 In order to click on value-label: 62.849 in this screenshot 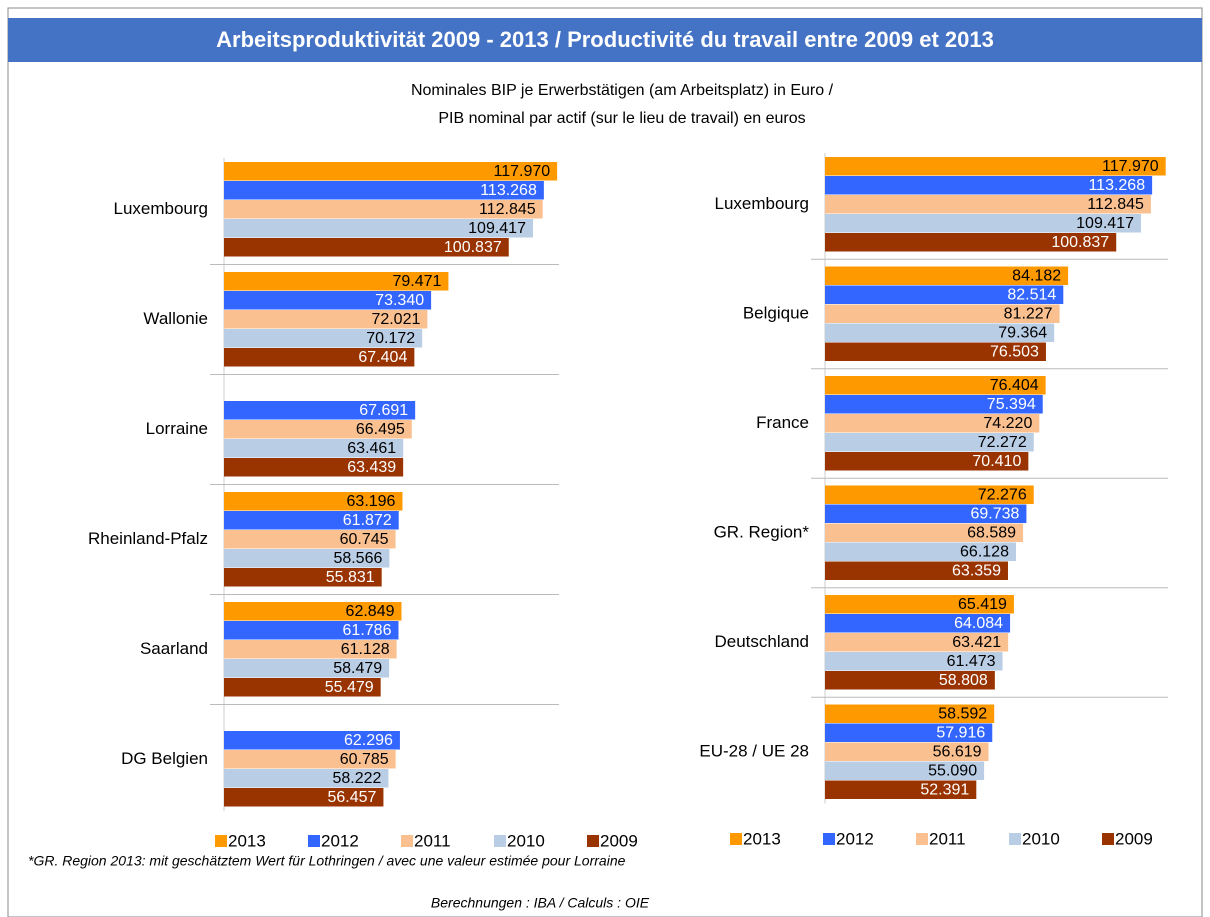, I will do `click(370, 611)`.